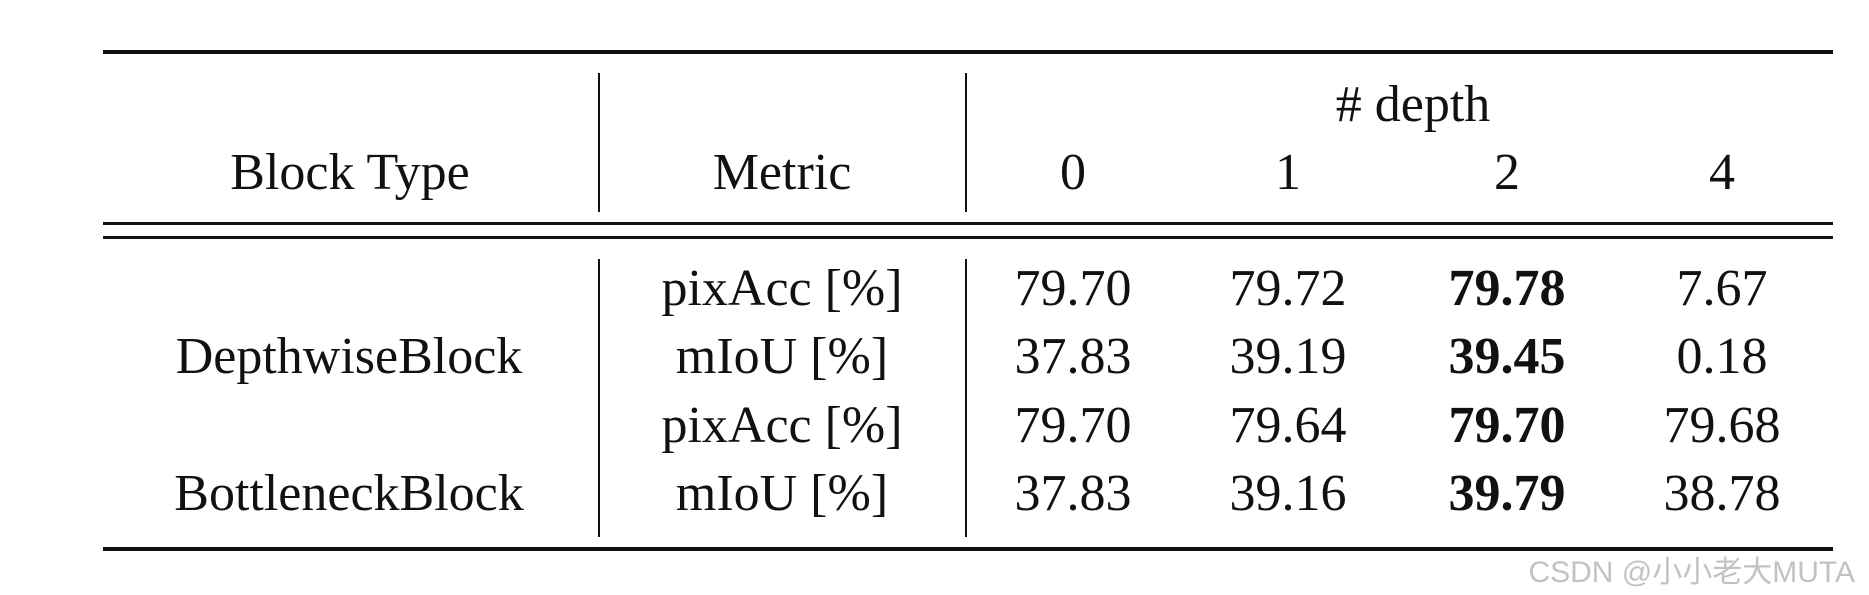 Image resolution: width=1869 pixels, height=595 pixels. I want to click on block-name-depthwise: DepthwiseBlock, so click(349, 356).